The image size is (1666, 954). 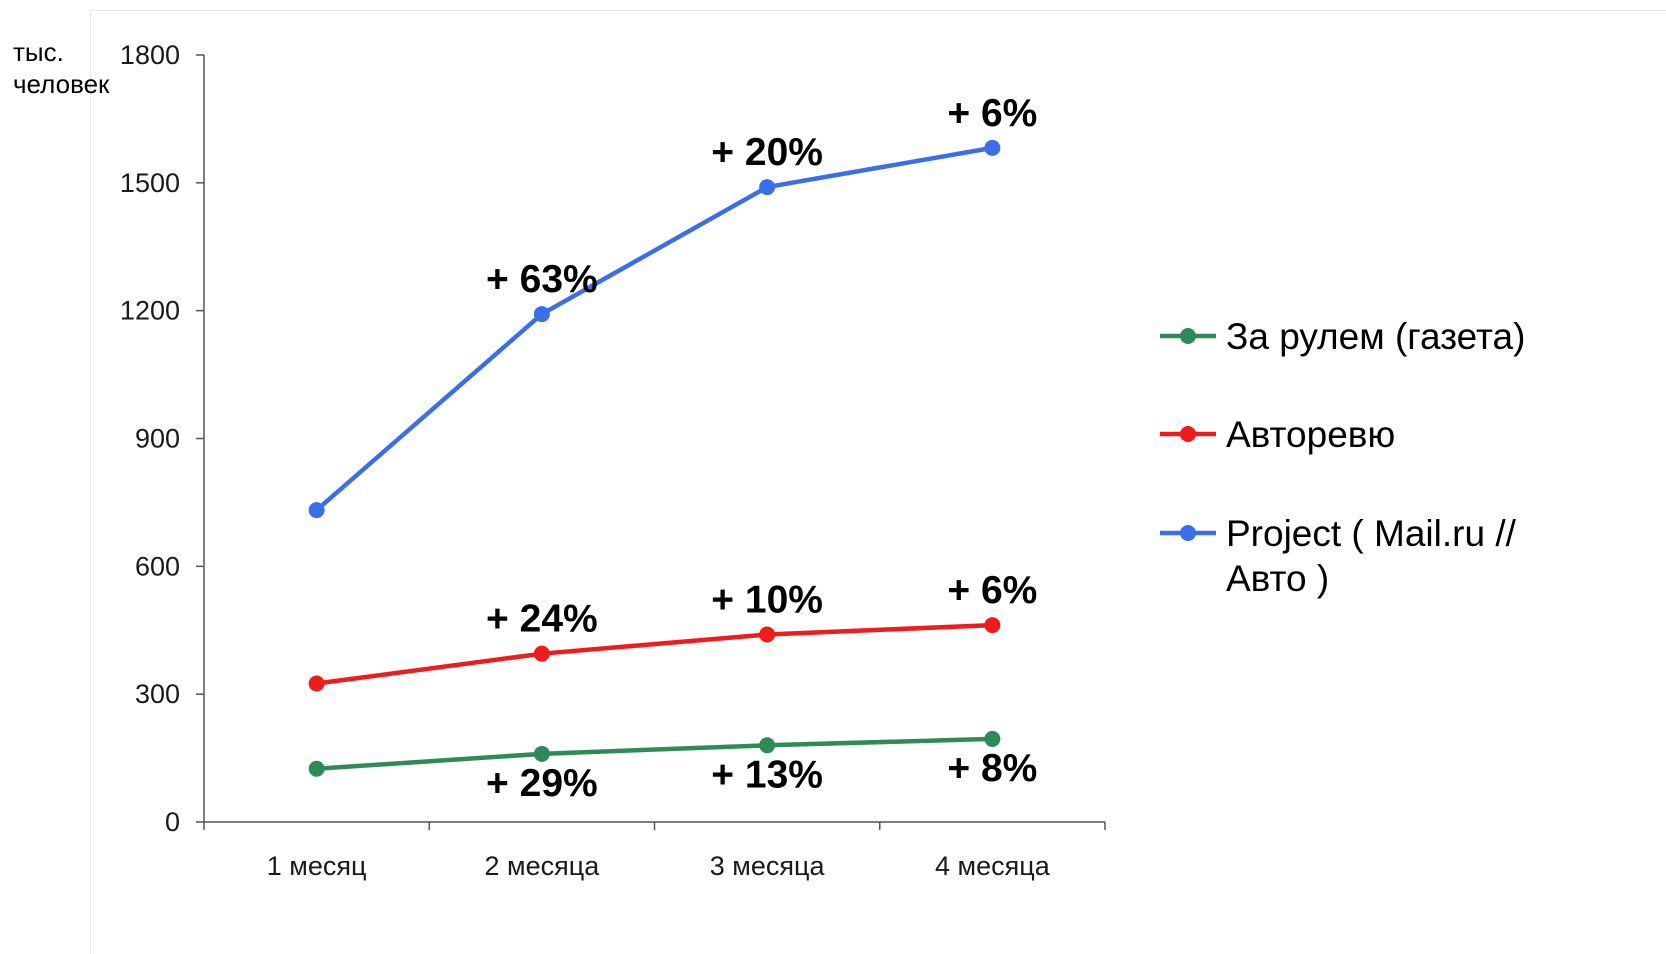 What do you see at coordinates (767, 600) in the screenshot?
I see `data-label: + 10%` at bounding box center [767, 600].